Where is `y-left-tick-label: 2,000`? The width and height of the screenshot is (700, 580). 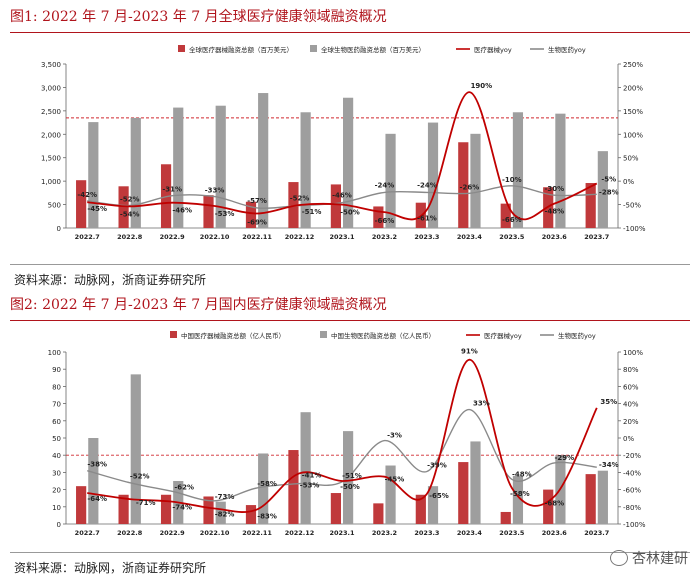
y-left-tick-label: 2,000 is located at coordinates (51, 135).